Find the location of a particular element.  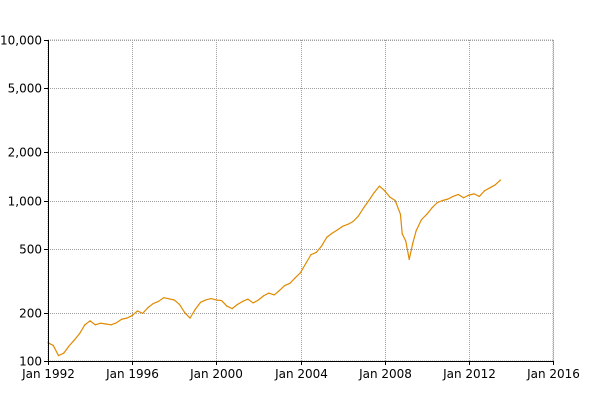

y-tick-label: 10,000 is located at coordinates (21, 41).